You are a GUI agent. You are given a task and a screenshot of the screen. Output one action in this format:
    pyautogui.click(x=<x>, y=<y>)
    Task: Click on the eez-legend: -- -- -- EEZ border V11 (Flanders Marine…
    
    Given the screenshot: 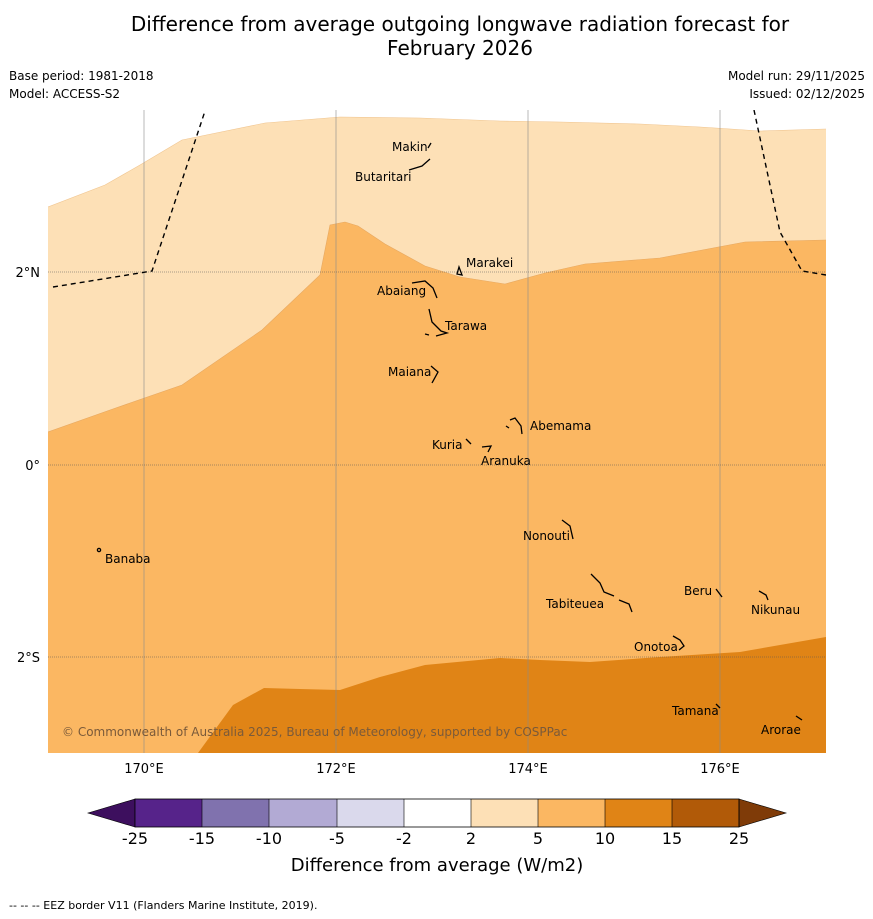 What is the action you would take?
    pyautogui.click(x=163, y=905)
    